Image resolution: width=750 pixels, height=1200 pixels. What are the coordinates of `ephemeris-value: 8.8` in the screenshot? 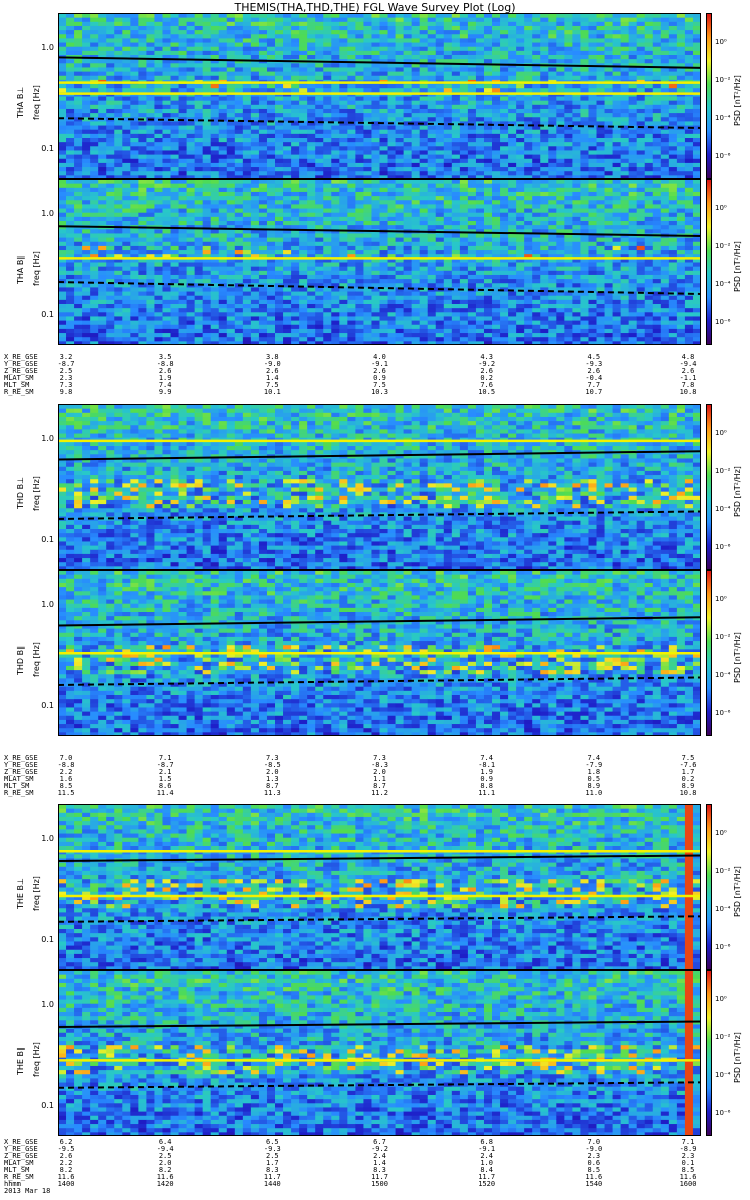 It's located at (486, 786).